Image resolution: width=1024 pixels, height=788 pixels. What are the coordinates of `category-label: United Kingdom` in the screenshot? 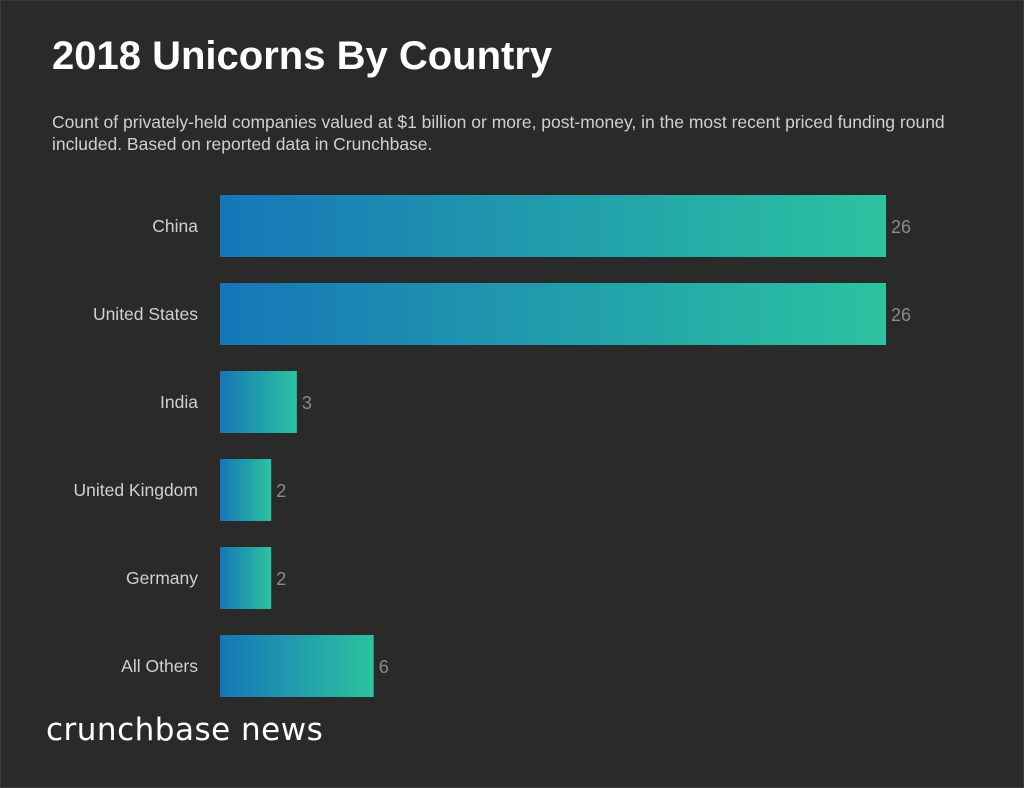 It's located at (135, 490).